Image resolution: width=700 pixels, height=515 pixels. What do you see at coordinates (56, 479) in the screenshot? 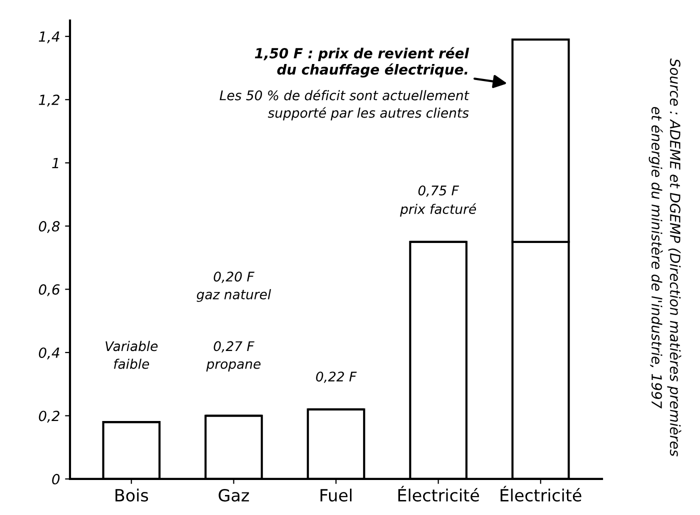
I see `y-tick-label: 0` at bounding box center [56, 479].